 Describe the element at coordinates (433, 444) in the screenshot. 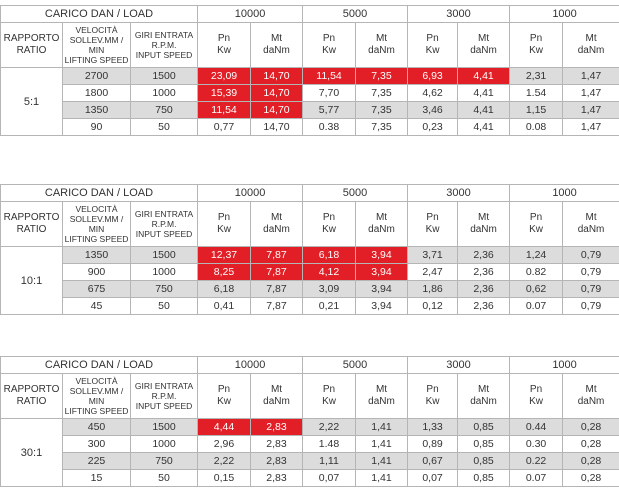

I see `value-cell: 0,89` at that location.